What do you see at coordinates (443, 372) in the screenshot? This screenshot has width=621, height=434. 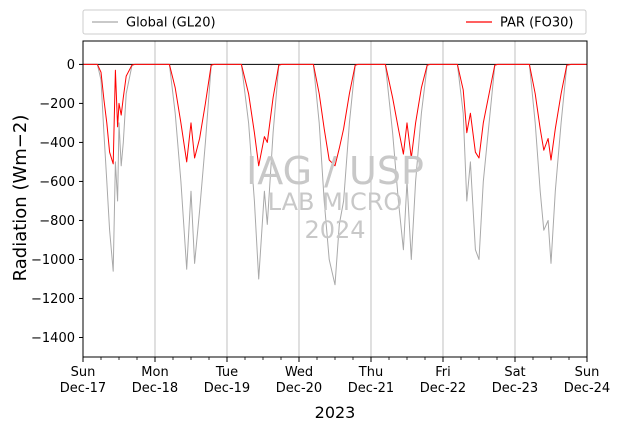 I see `x-tick-label-day-5: Fri` at bounding box center [443, 372].